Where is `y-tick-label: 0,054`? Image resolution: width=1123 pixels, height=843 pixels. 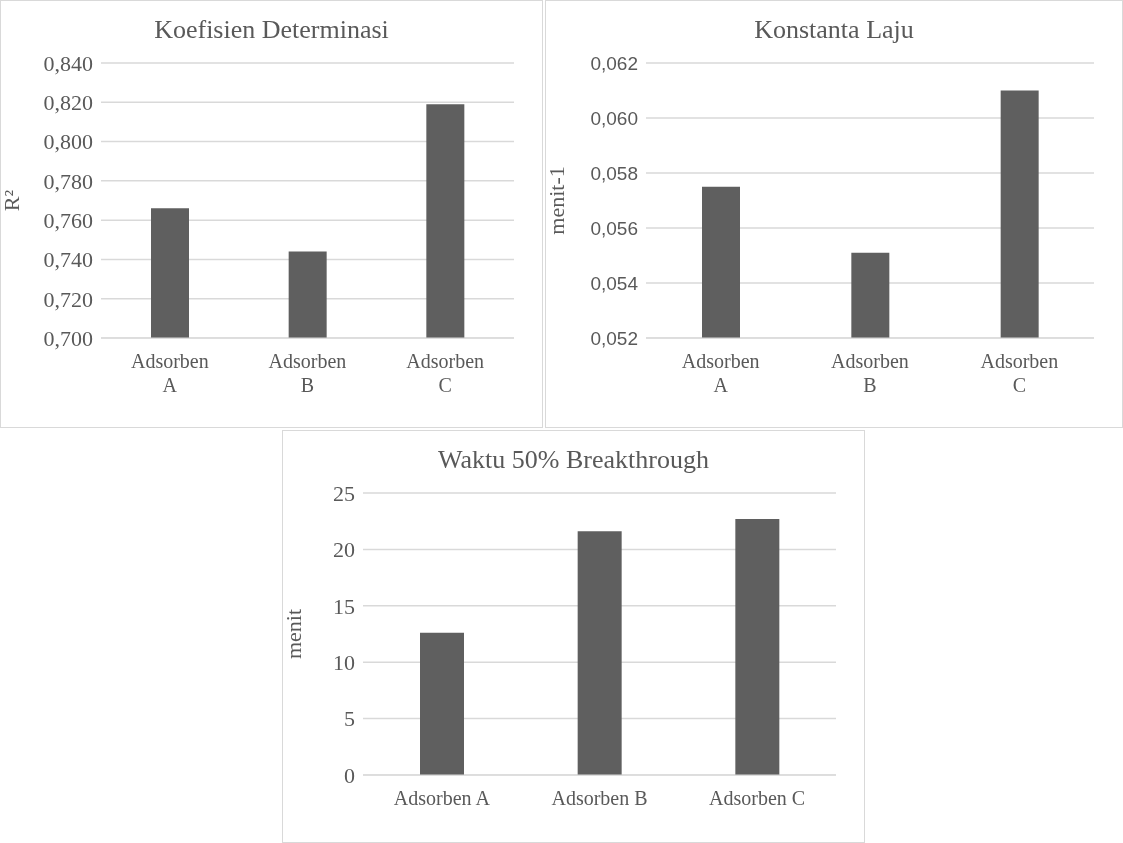 y-tick-label: 0,054 is located at coordinates (614, 283).